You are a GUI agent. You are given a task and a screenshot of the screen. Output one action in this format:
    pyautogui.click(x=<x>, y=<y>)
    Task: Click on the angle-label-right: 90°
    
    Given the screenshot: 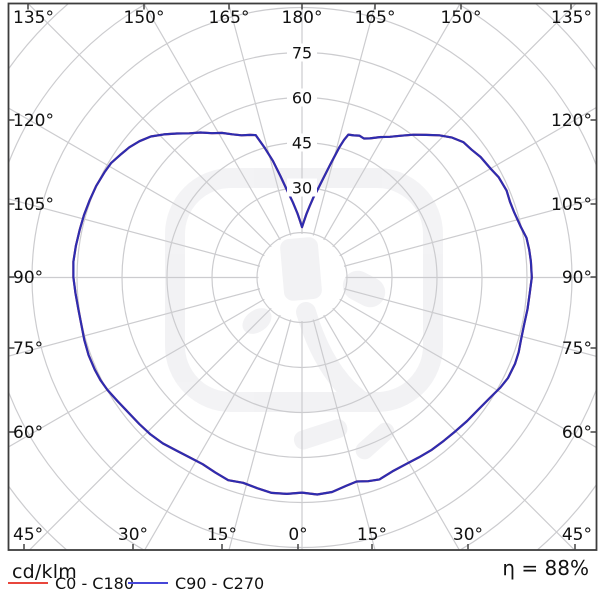 What is the action you would take?
    pyautogui.click(x=577, y=278)
    